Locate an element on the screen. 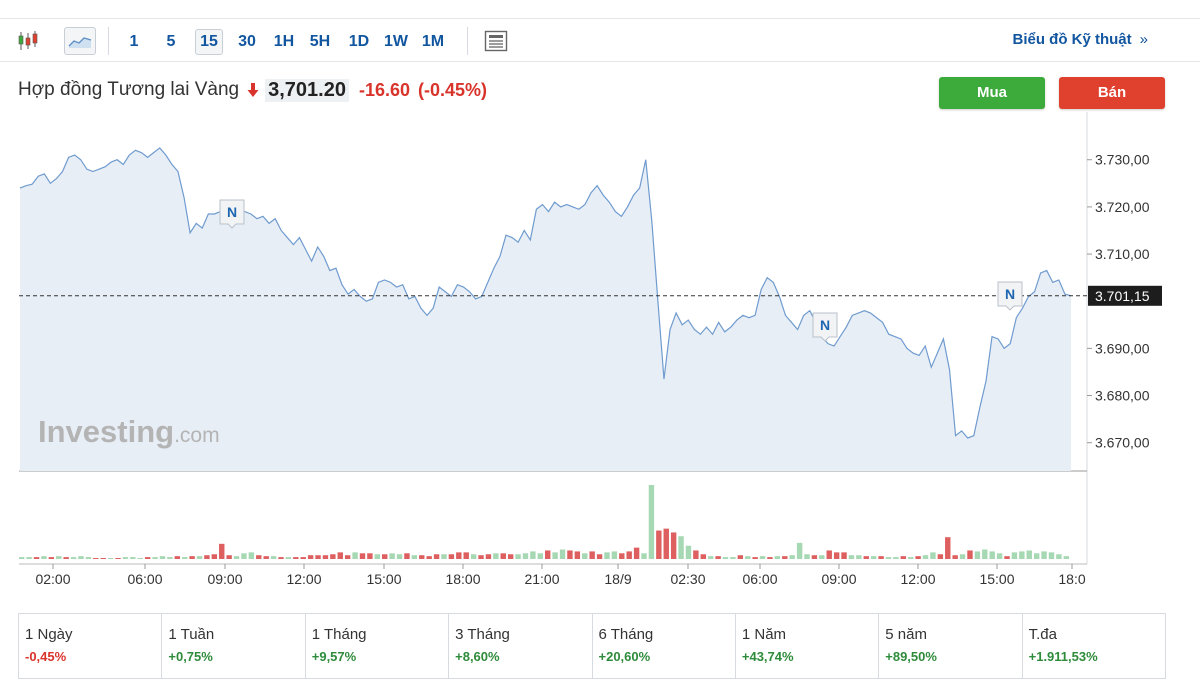  technical-chart-link: Biểu đồ Kỹ thuật » is located at coordinates (1080, 39).